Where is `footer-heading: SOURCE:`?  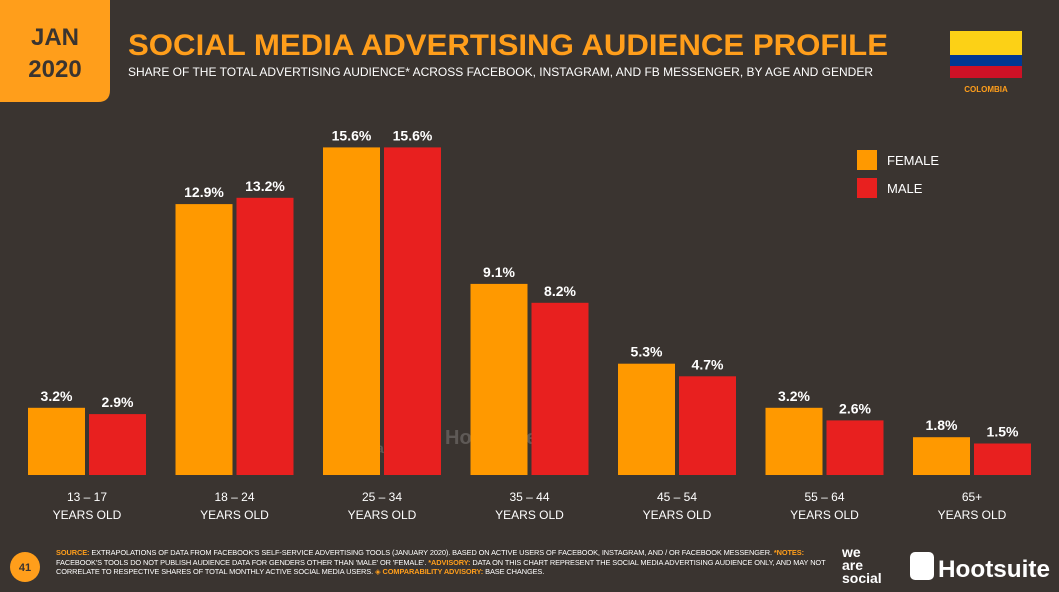
footer-heading: SOURCE: is located at coordinates (73, 552).